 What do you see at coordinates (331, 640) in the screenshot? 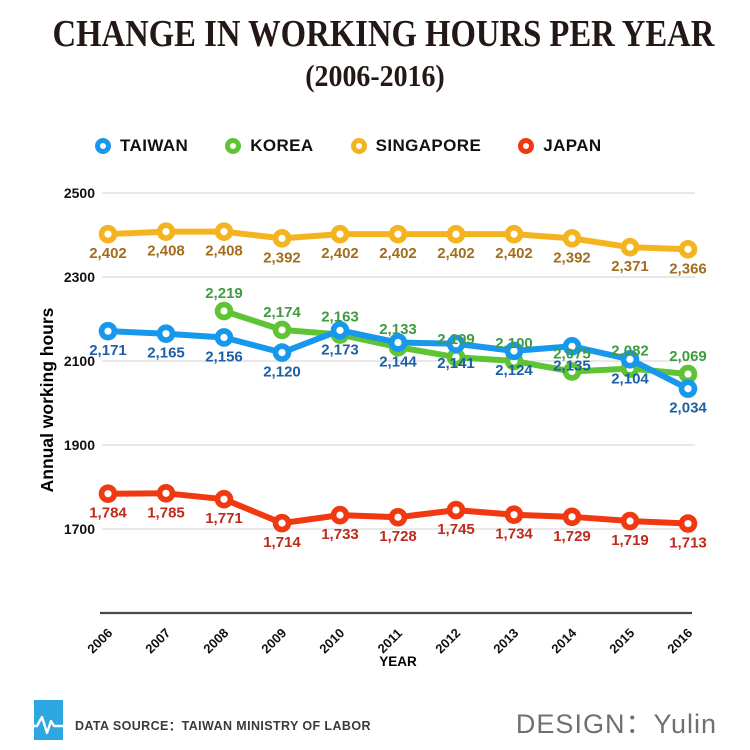
I see `svg-text: 2010` at bounding box center [331, 640].